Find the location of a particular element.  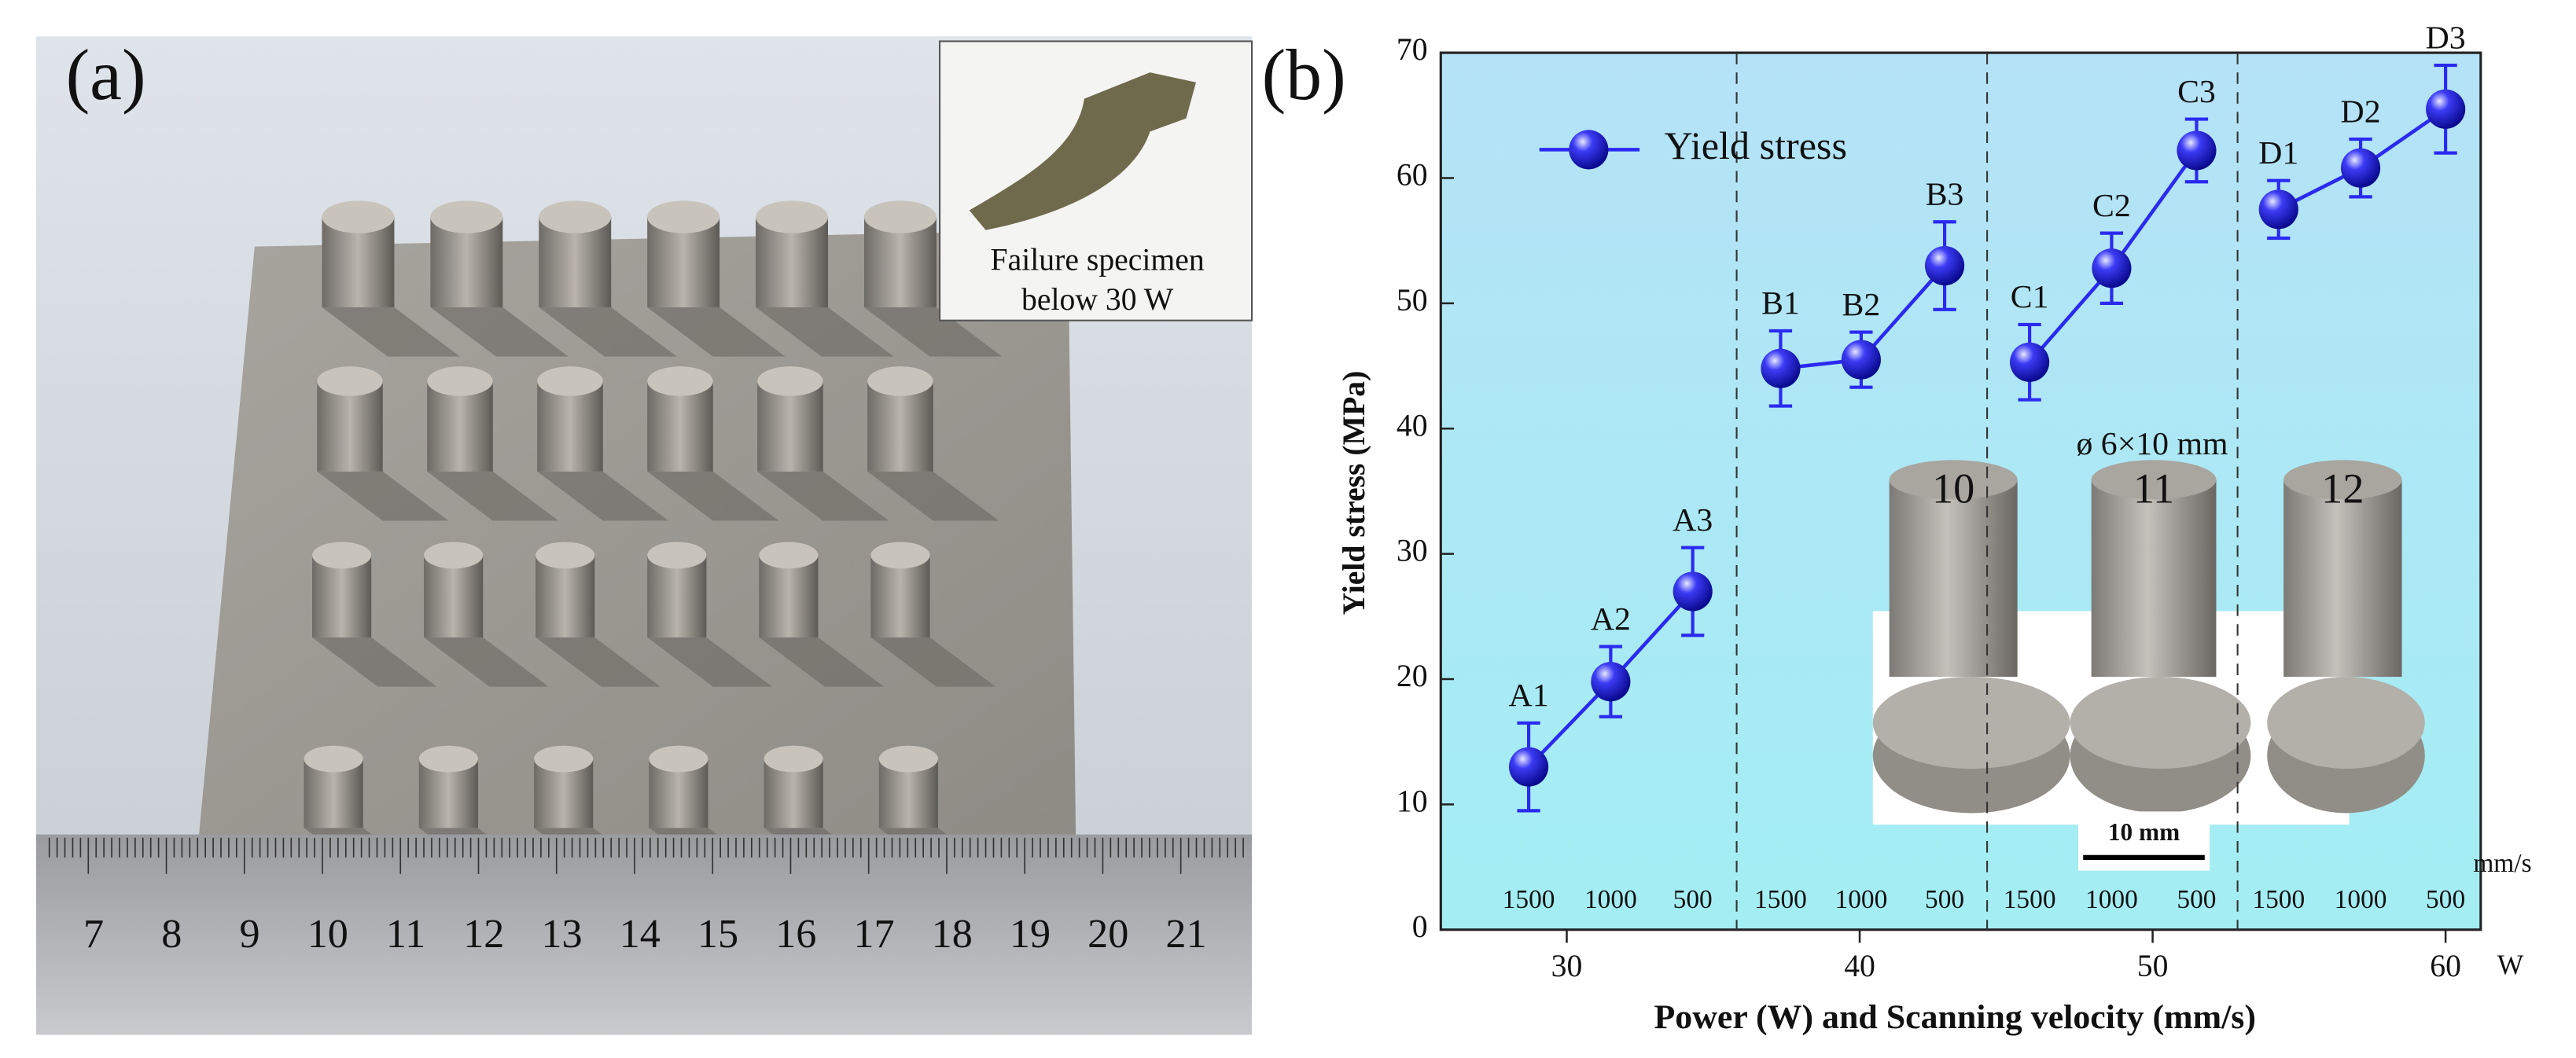

point-label: C1 is located at coordinates (2030, 297).